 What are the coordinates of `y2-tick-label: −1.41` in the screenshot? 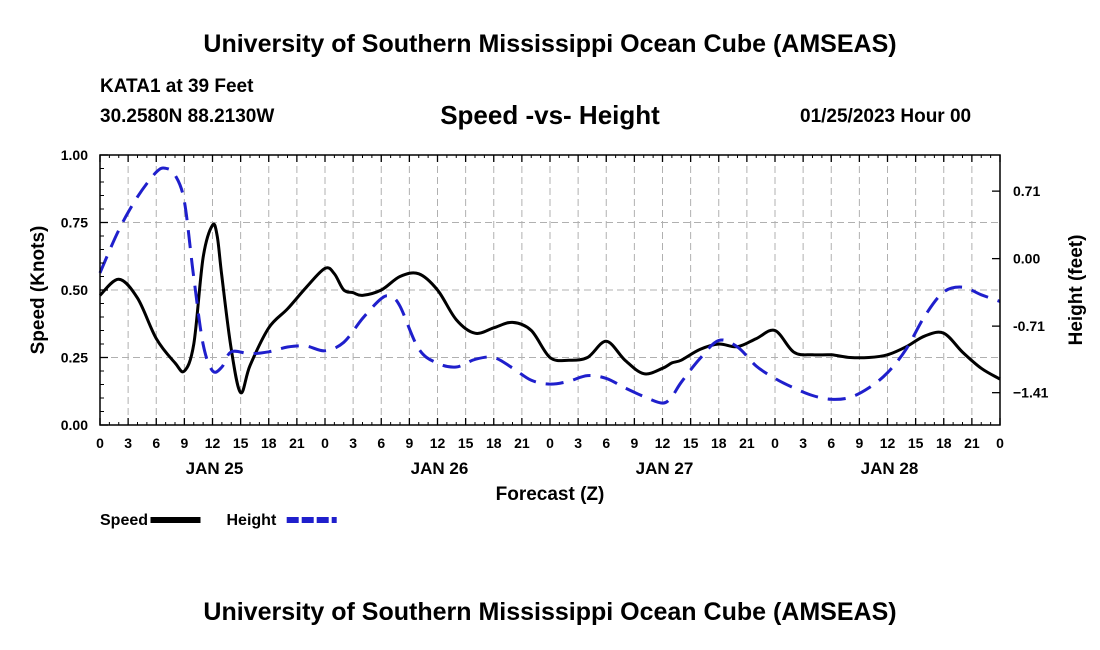 It's located at (1031, 393).